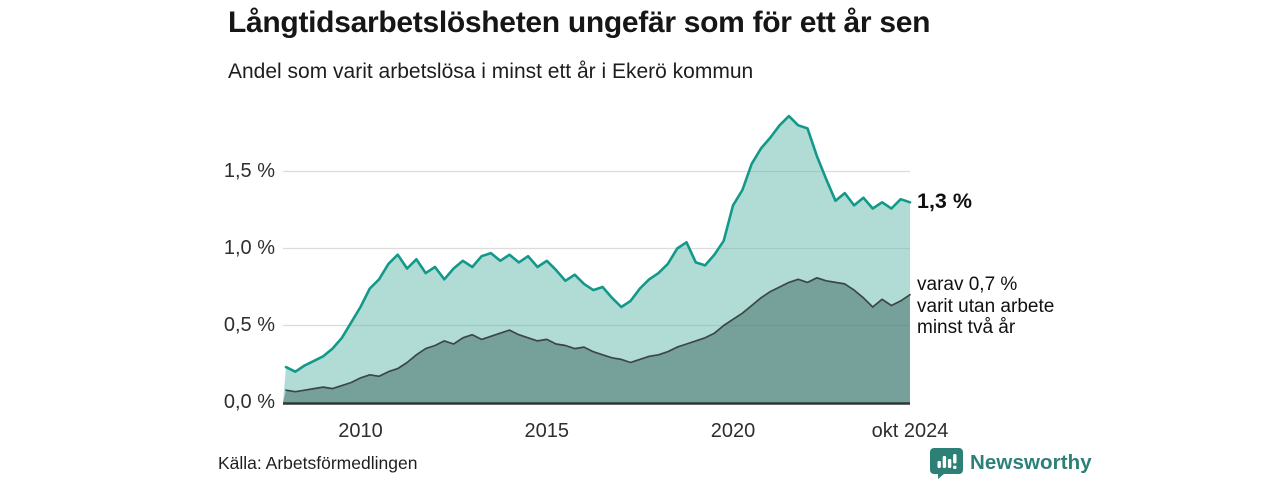  What do you see at coordinates (910, 431) in the screenshot?
I see `x-axis-tick-label: okt 2024` at bounding box center [910, 431].